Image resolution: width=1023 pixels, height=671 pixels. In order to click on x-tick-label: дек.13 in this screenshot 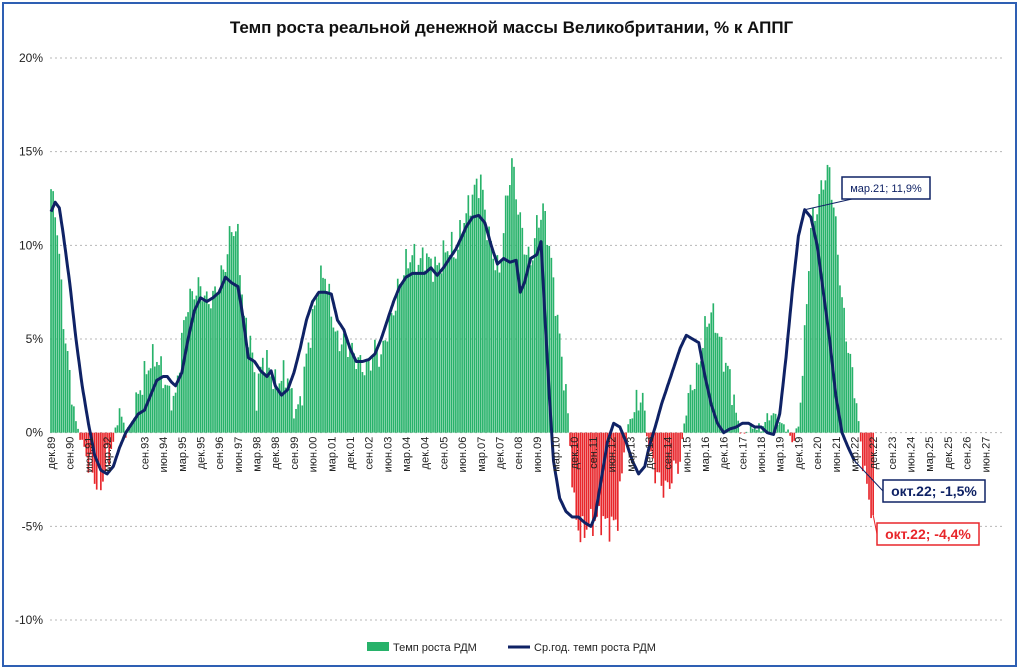, I will do `click(650, 453)`.